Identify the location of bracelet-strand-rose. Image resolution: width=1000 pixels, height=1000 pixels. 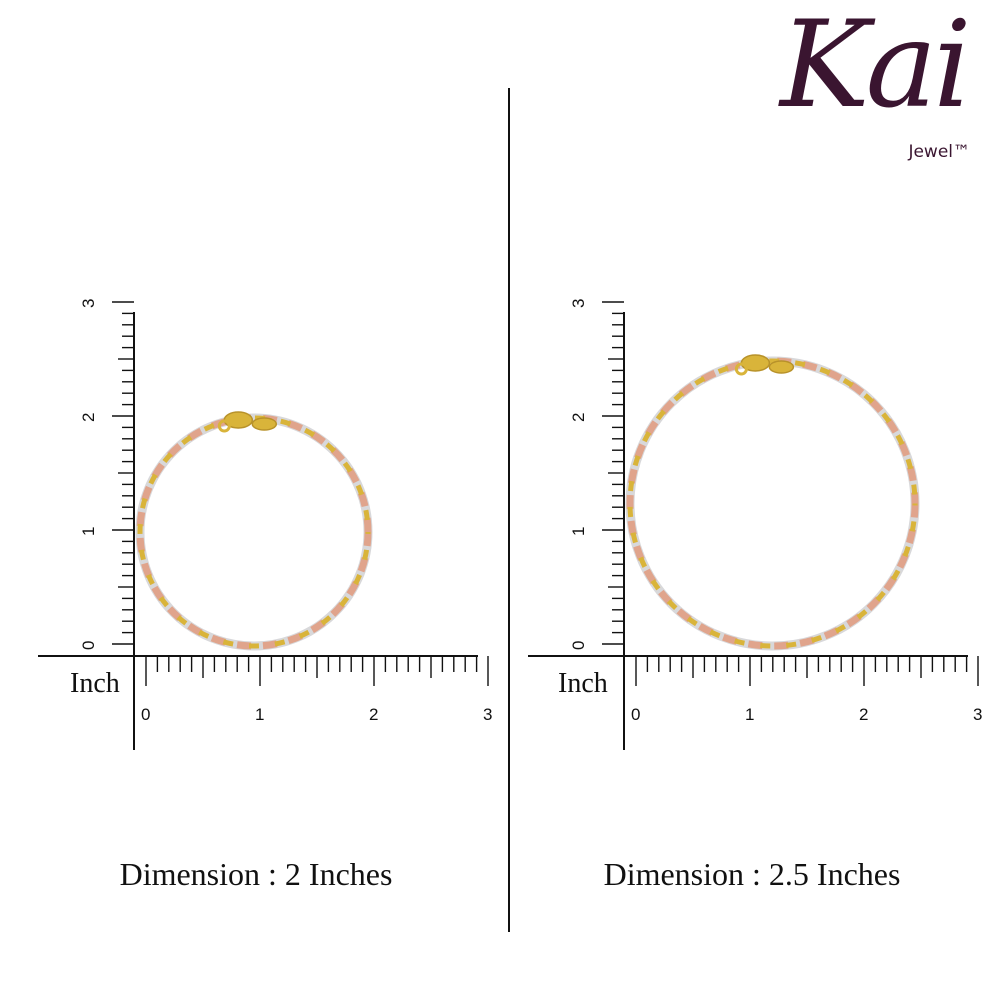
(254, 532).